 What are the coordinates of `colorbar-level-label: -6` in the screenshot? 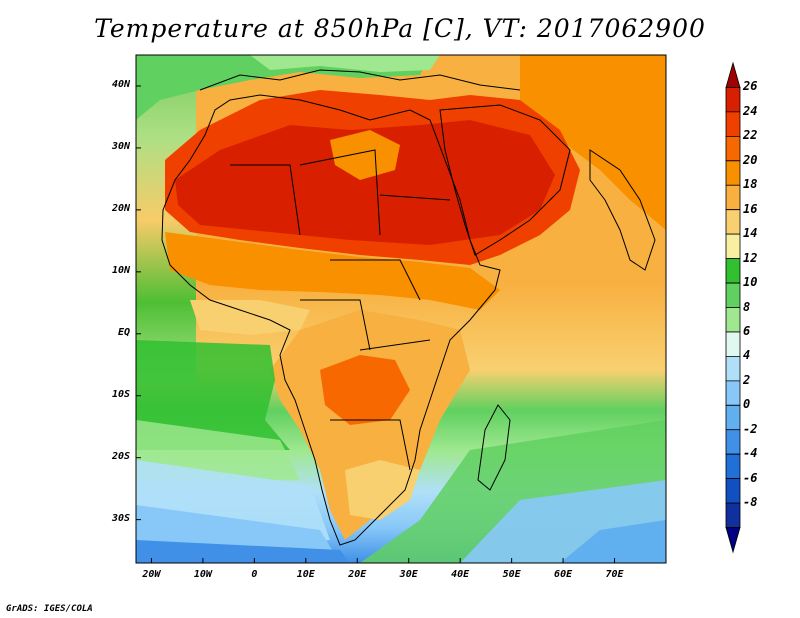 It's located at (750, 477).